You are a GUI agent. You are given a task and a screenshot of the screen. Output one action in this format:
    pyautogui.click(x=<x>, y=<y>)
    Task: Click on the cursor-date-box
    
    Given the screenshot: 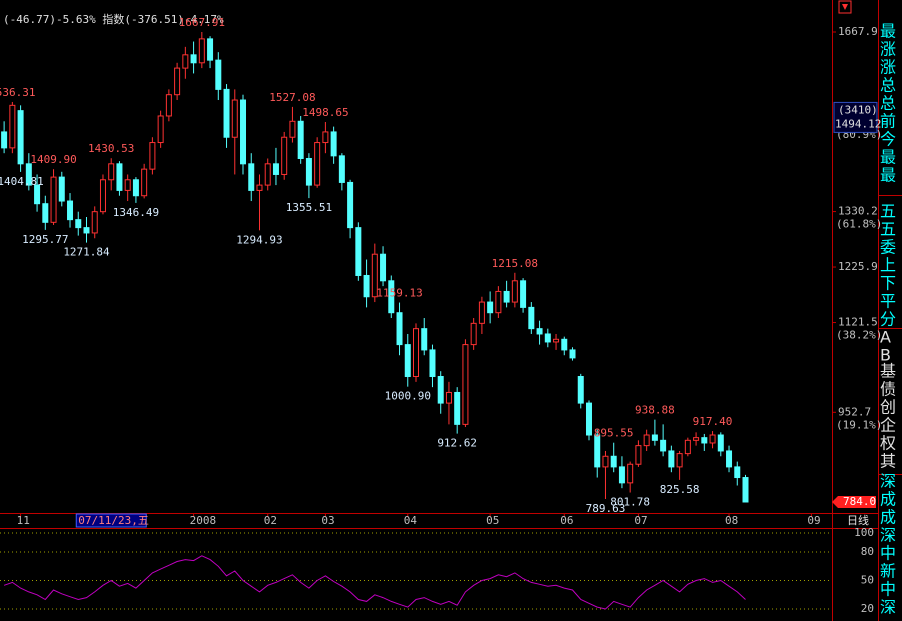 What is the action you would take?
    pyautogui.click(x=111, y=520)
    